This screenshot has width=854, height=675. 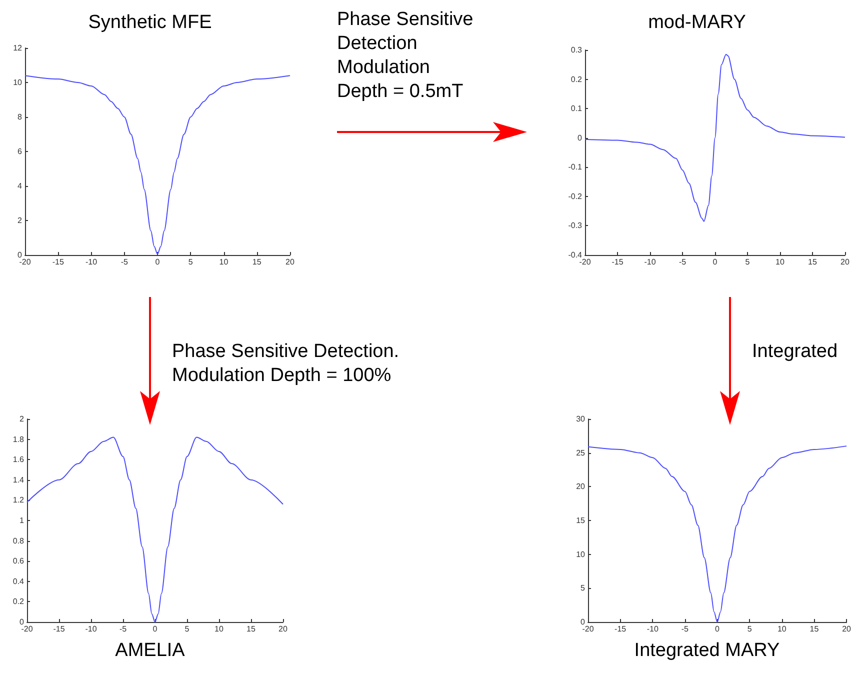 What do you see at coordinates (22, 520) in the screenshot?
I see `y-tick-label: 1` at bounding box center [22, 520].